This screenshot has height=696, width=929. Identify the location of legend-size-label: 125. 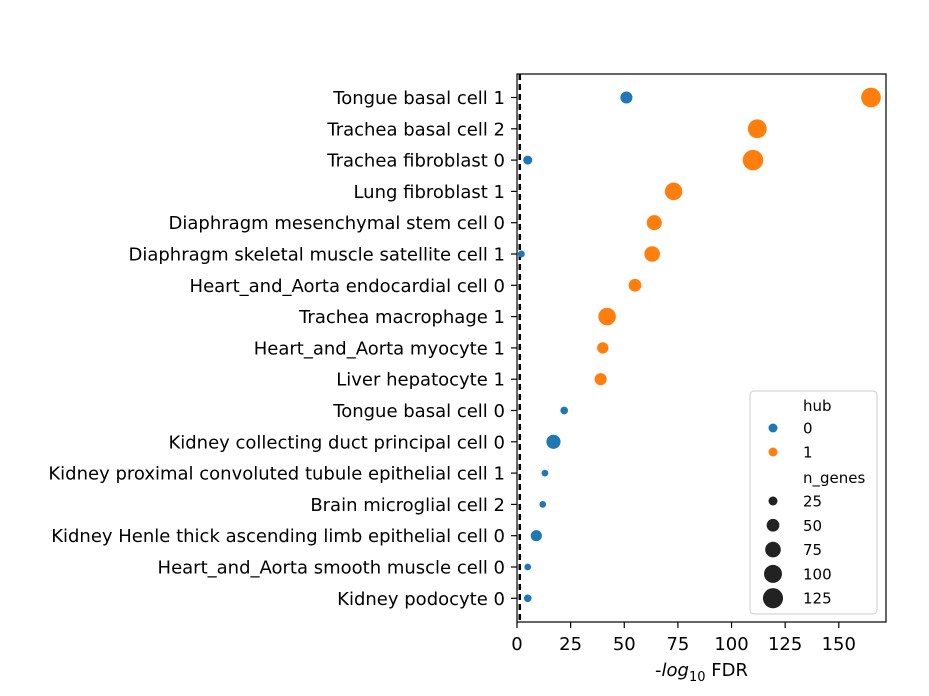
(817, 599).